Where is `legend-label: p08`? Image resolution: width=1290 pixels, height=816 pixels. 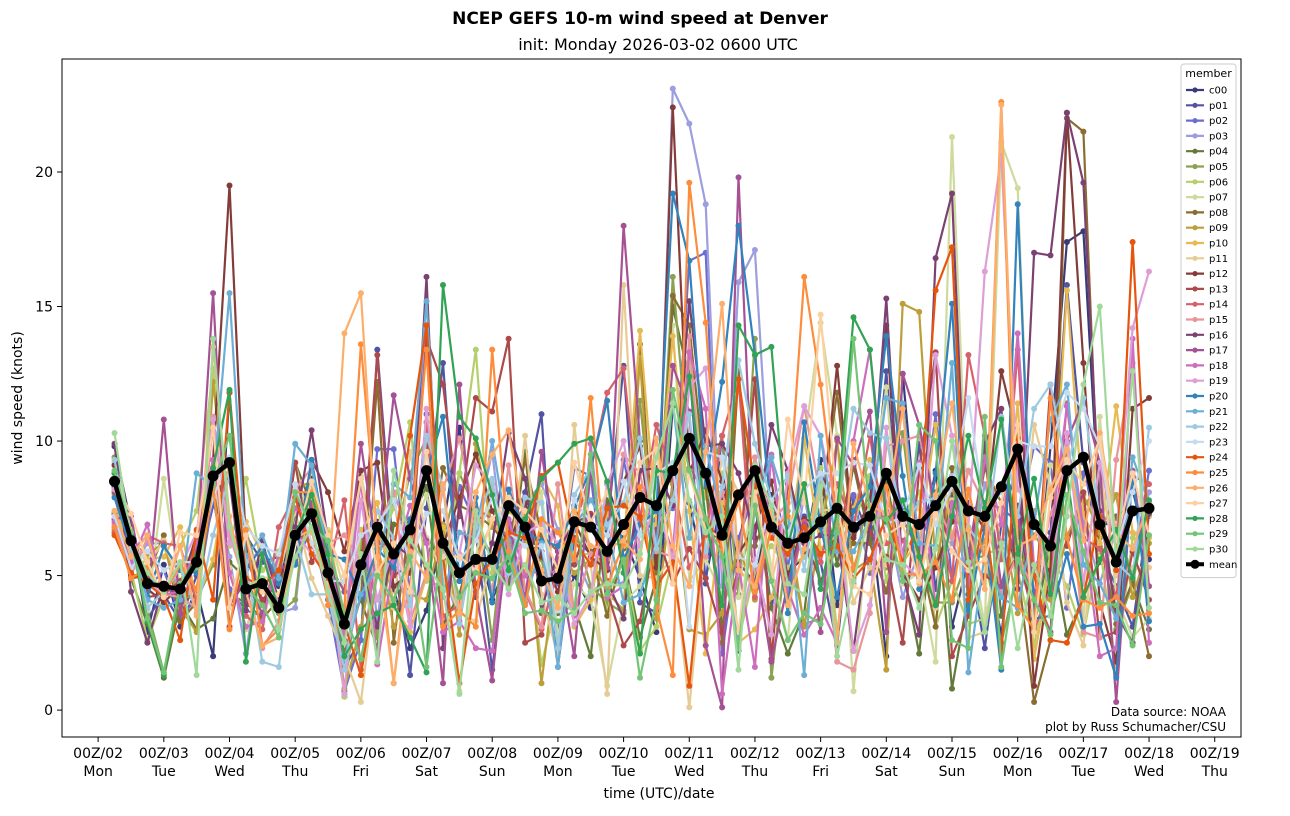 legend-label: p08 is located at coordinates (1218, 213).